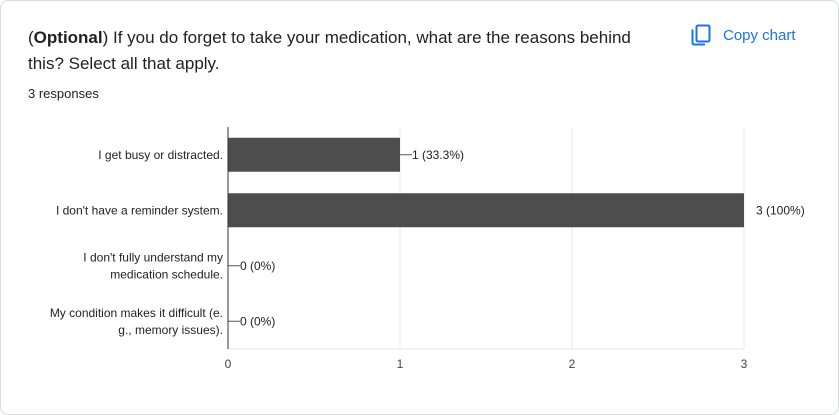 The width and height of the screenshot is (839, 415). I want to click on category-label: g., memory issues)., so click(170, 330).